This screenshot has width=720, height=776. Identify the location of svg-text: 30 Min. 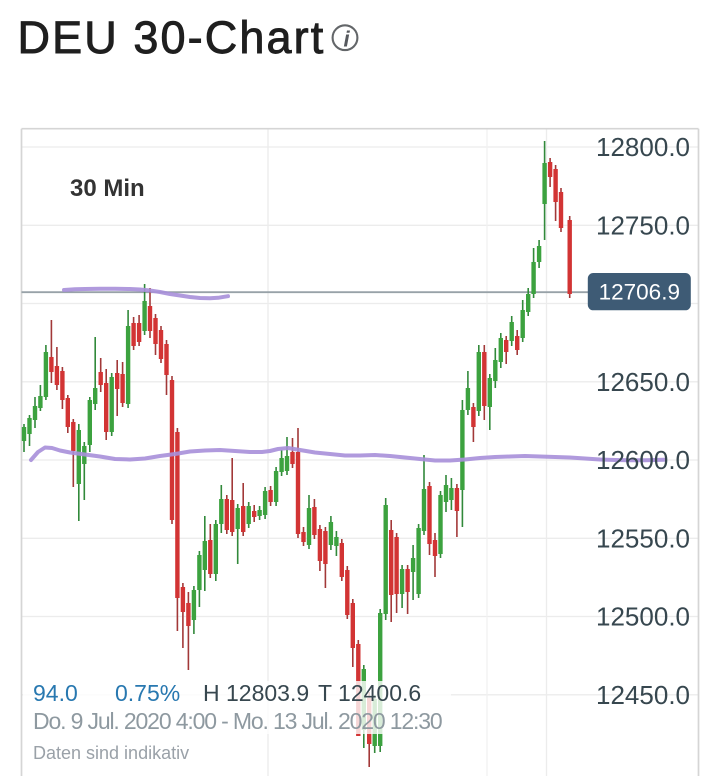
(107, 188).